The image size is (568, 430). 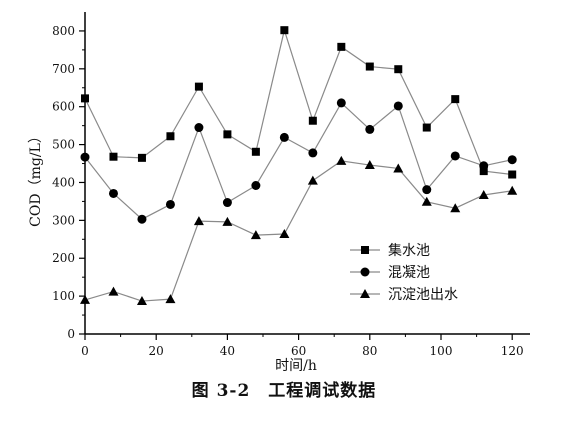 I want to click on x-tick-label: 20, so click(x=156, y=351).